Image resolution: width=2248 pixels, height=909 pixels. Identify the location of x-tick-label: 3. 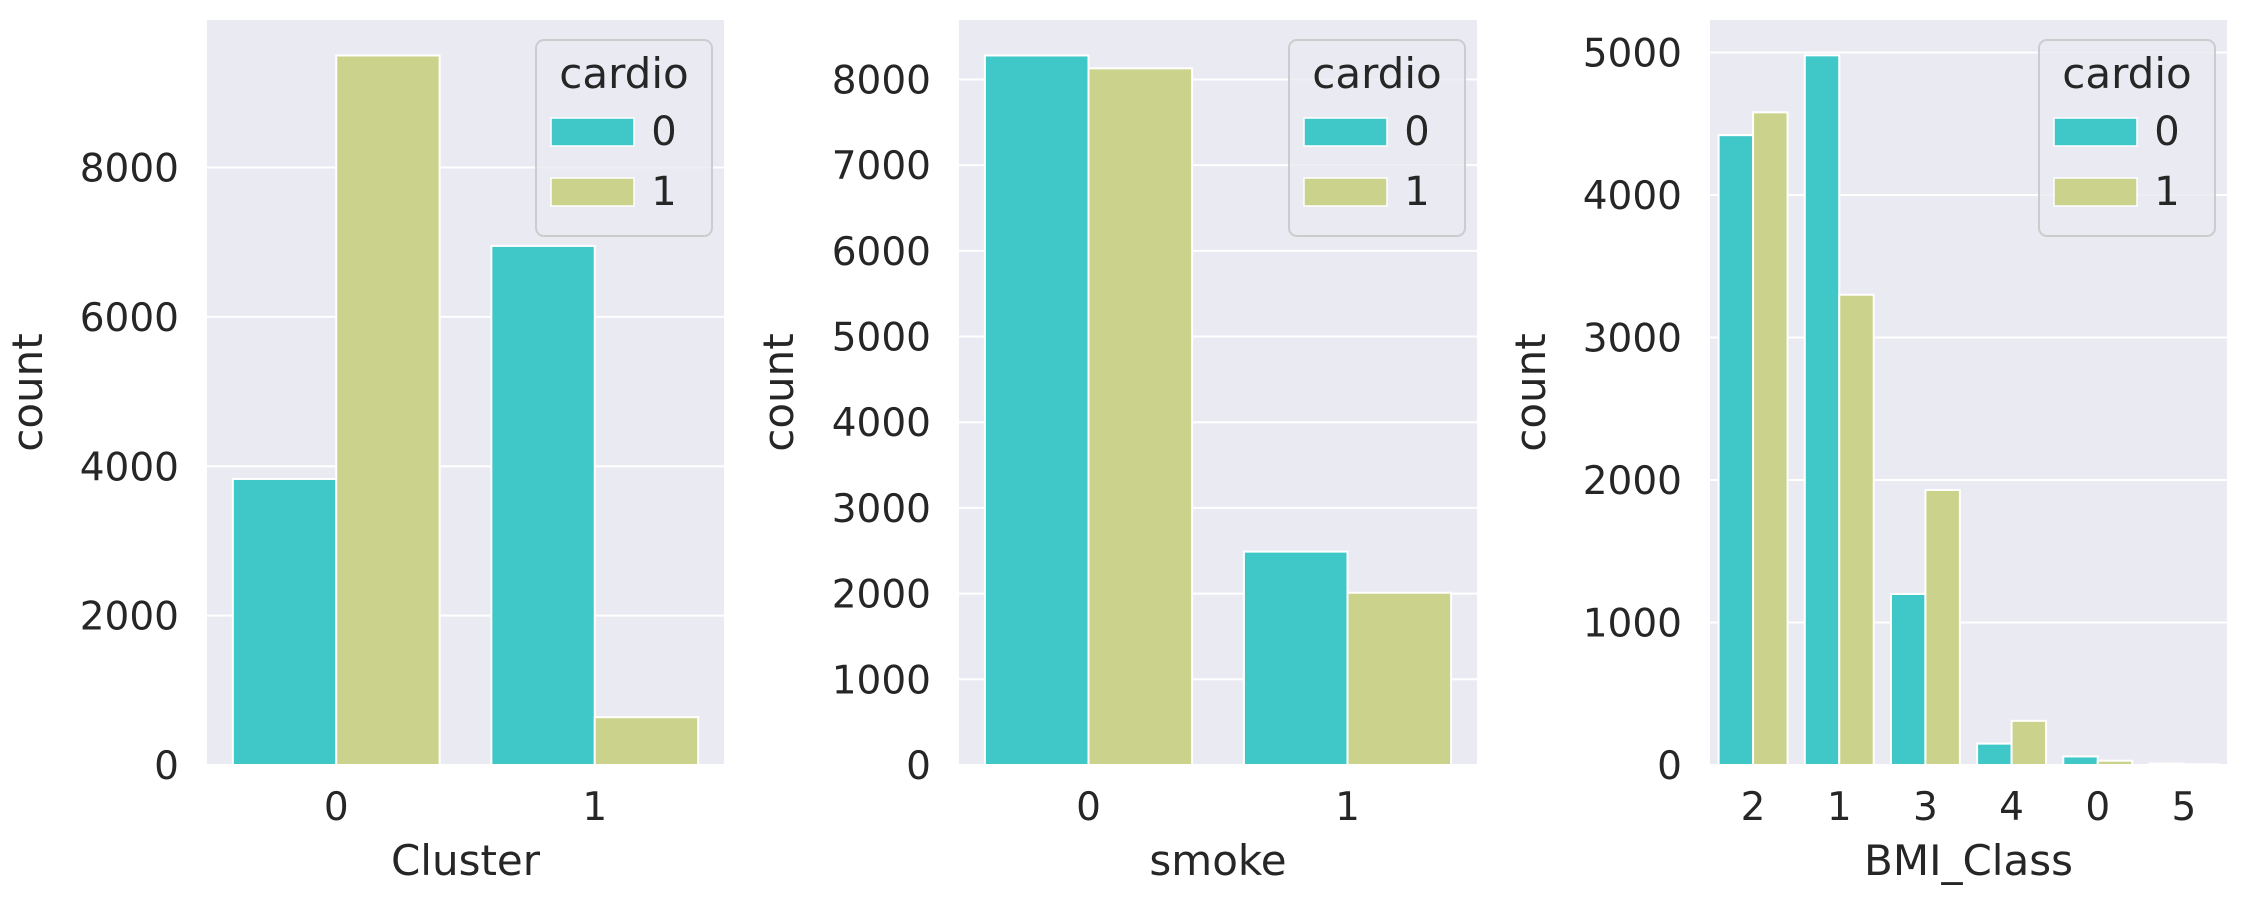
(1925, 807).